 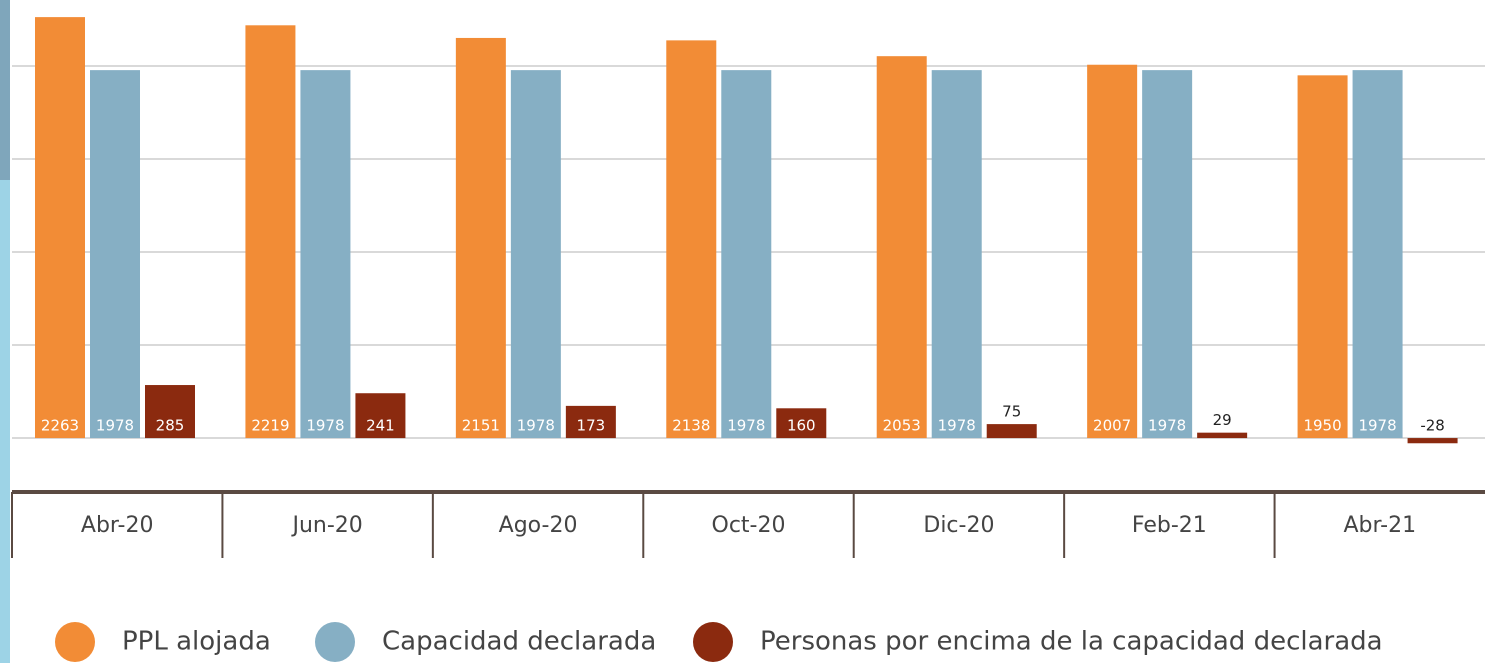 What do you see at coordinates (196, 642) in the screenshot?
I see `legend-label: PPL alojada` at bounding box center [196, 642].